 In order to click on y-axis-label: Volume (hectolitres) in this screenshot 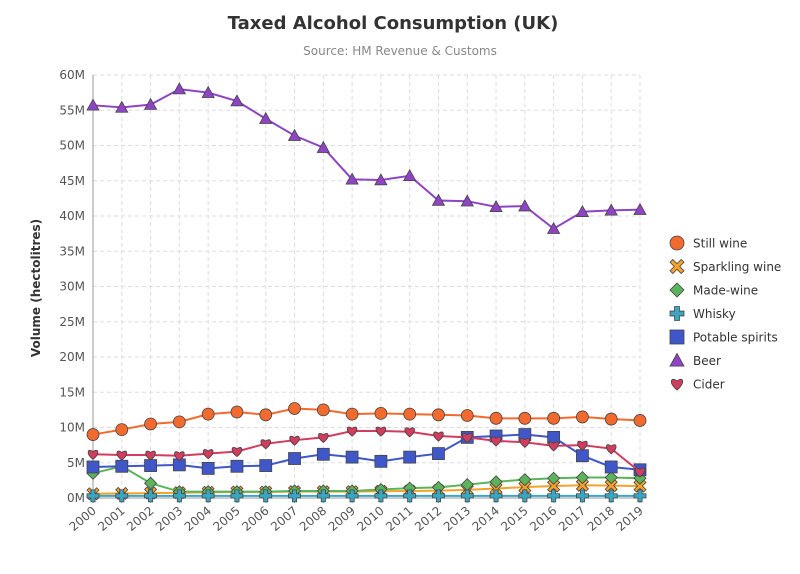, I will do `click(36, 288)`.